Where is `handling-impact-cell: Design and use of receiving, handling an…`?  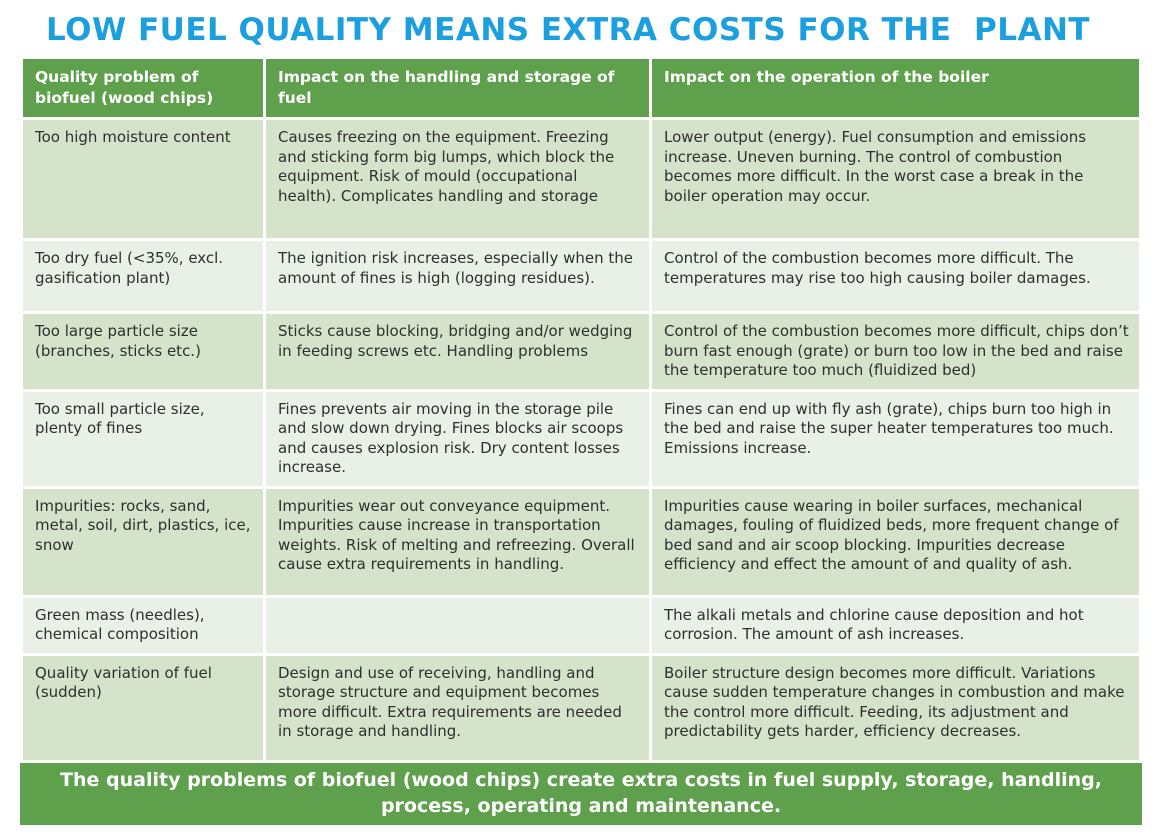 handling-impact-cell: Design and use of receiving, handling an… is located at coordinates (457, 707).